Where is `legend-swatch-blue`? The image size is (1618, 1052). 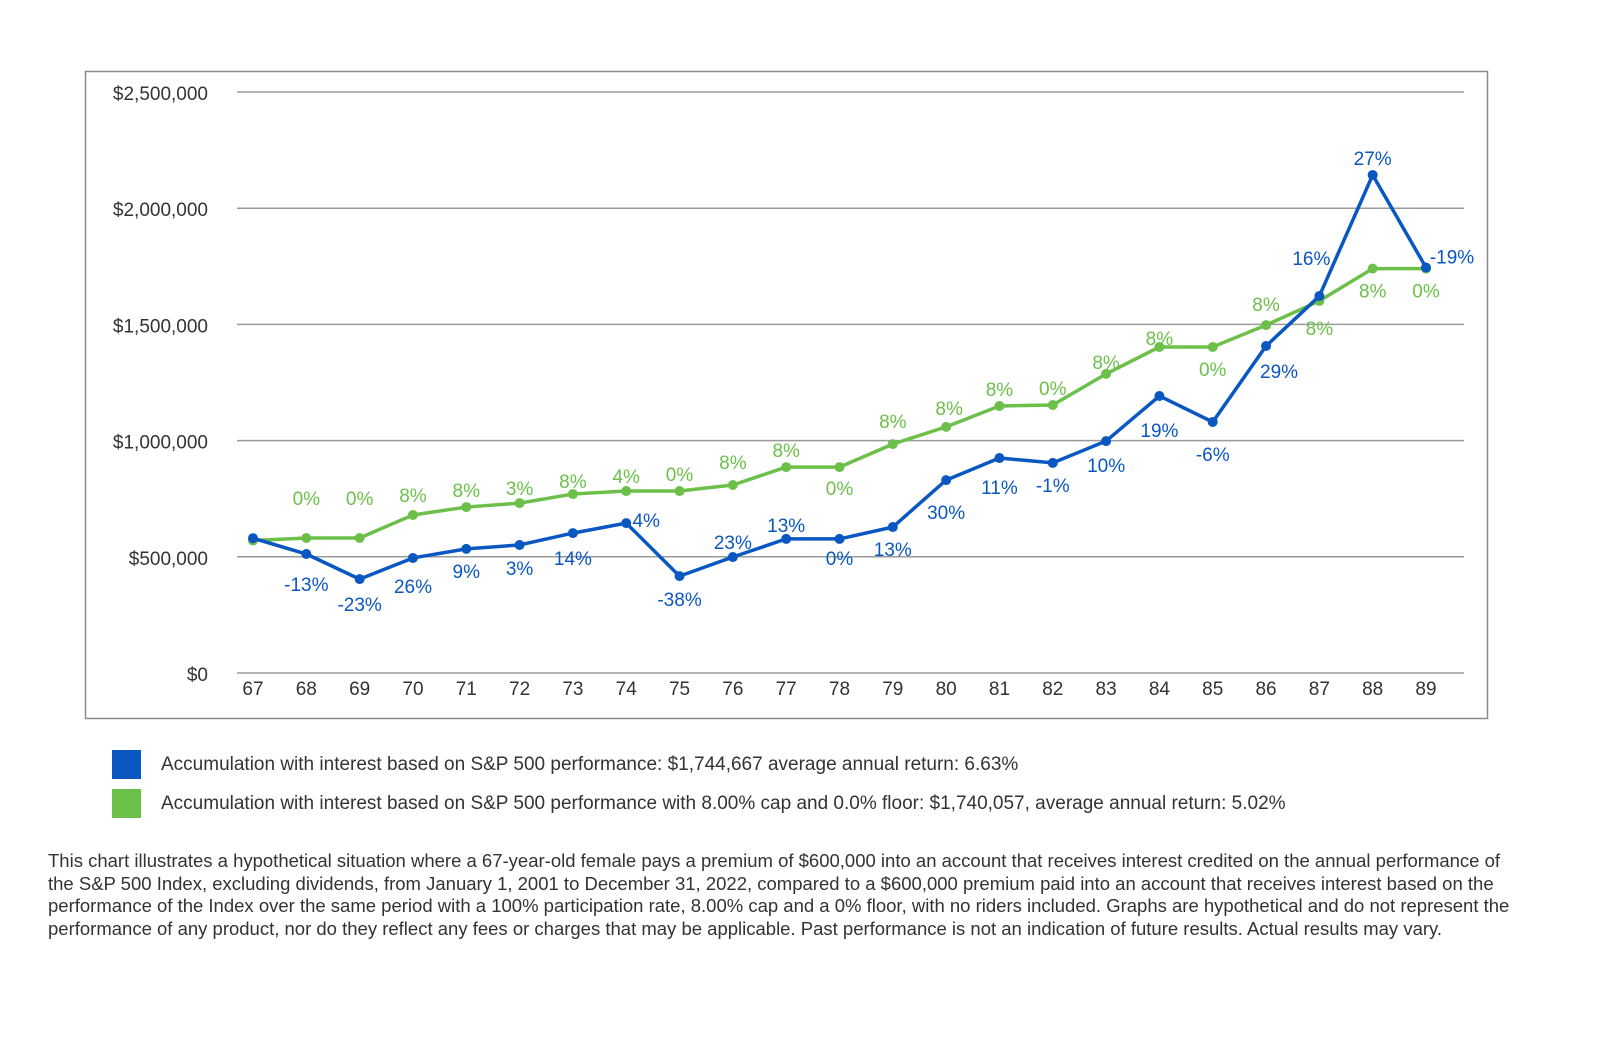
legend-swatch-blue is located at coordinates (126, 764).